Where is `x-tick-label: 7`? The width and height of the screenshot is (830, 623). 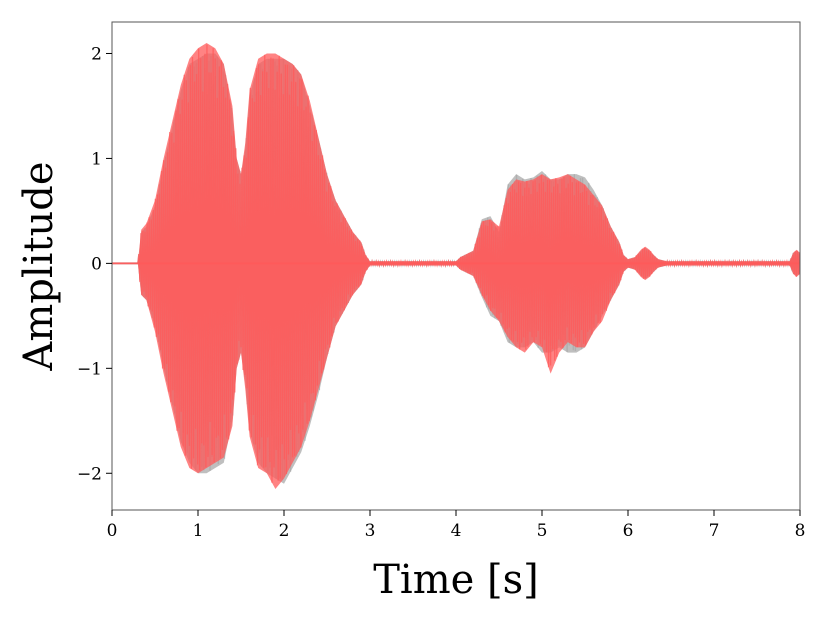
x-tick-label: 7 is located at coordinates (714, 531).